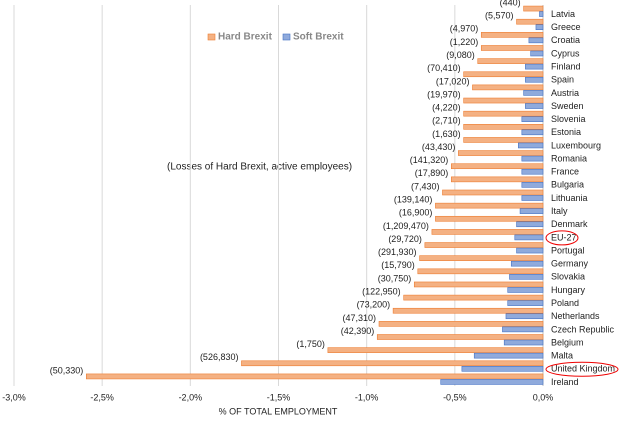 The height and width of the screenshot is (428, 623). What do you see at coordinates (429, 160) in the screenshot?
I see `bar-annotation: (141,320)` at bounding box center [429, 160].